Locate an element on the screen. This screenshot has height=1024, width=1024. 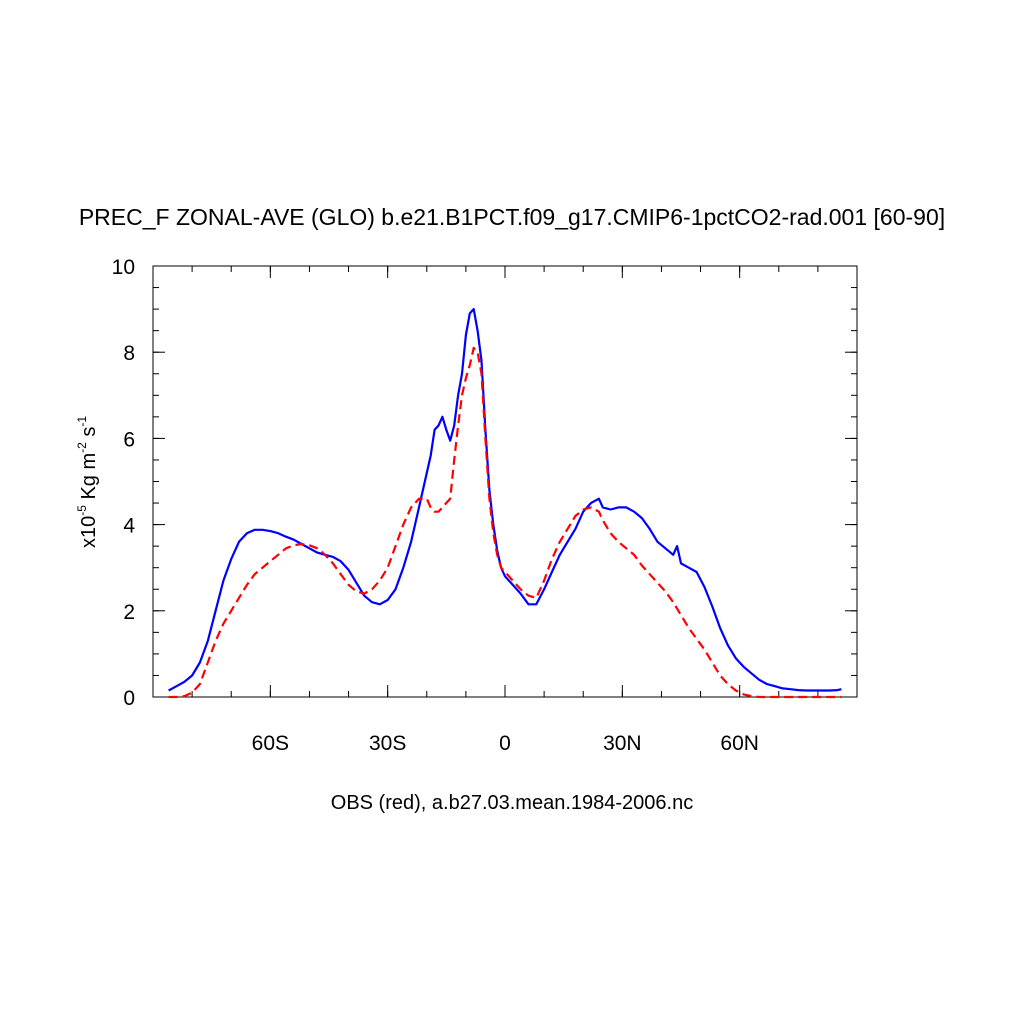
y-tick-label: 4 is located at coordinates (129, 526).